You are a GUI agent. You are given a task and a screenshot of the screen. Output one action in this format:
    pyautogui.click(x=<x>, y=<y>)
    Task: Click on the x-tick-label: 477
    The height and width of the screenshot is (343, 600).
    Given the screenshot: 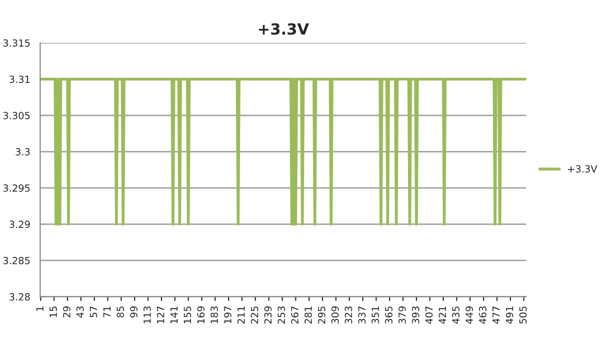 What is the action you would take?
    pyautogui.click(x=496, y=315)
    